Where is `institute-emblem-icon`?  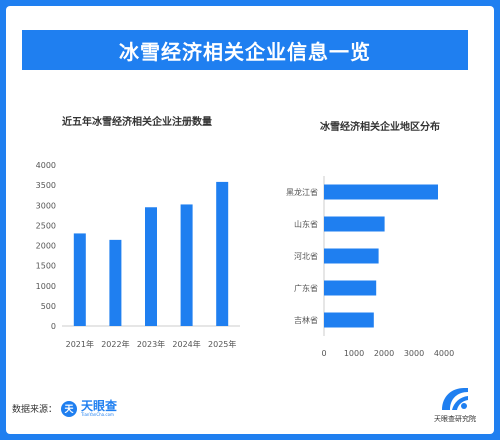 institute-emblem-icon is located at coordinates (455, 398).